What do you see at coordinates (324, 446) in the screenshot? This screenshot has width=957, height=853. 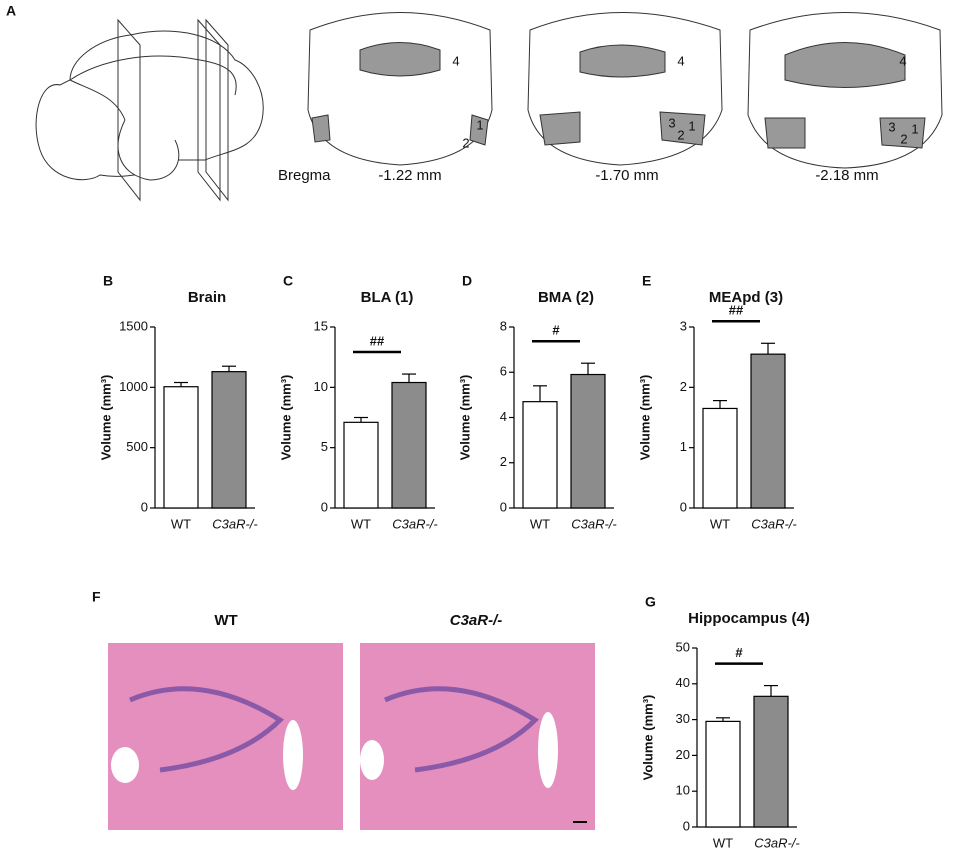 I see `y-tick-label: 5` at bounding box center [324, 446].